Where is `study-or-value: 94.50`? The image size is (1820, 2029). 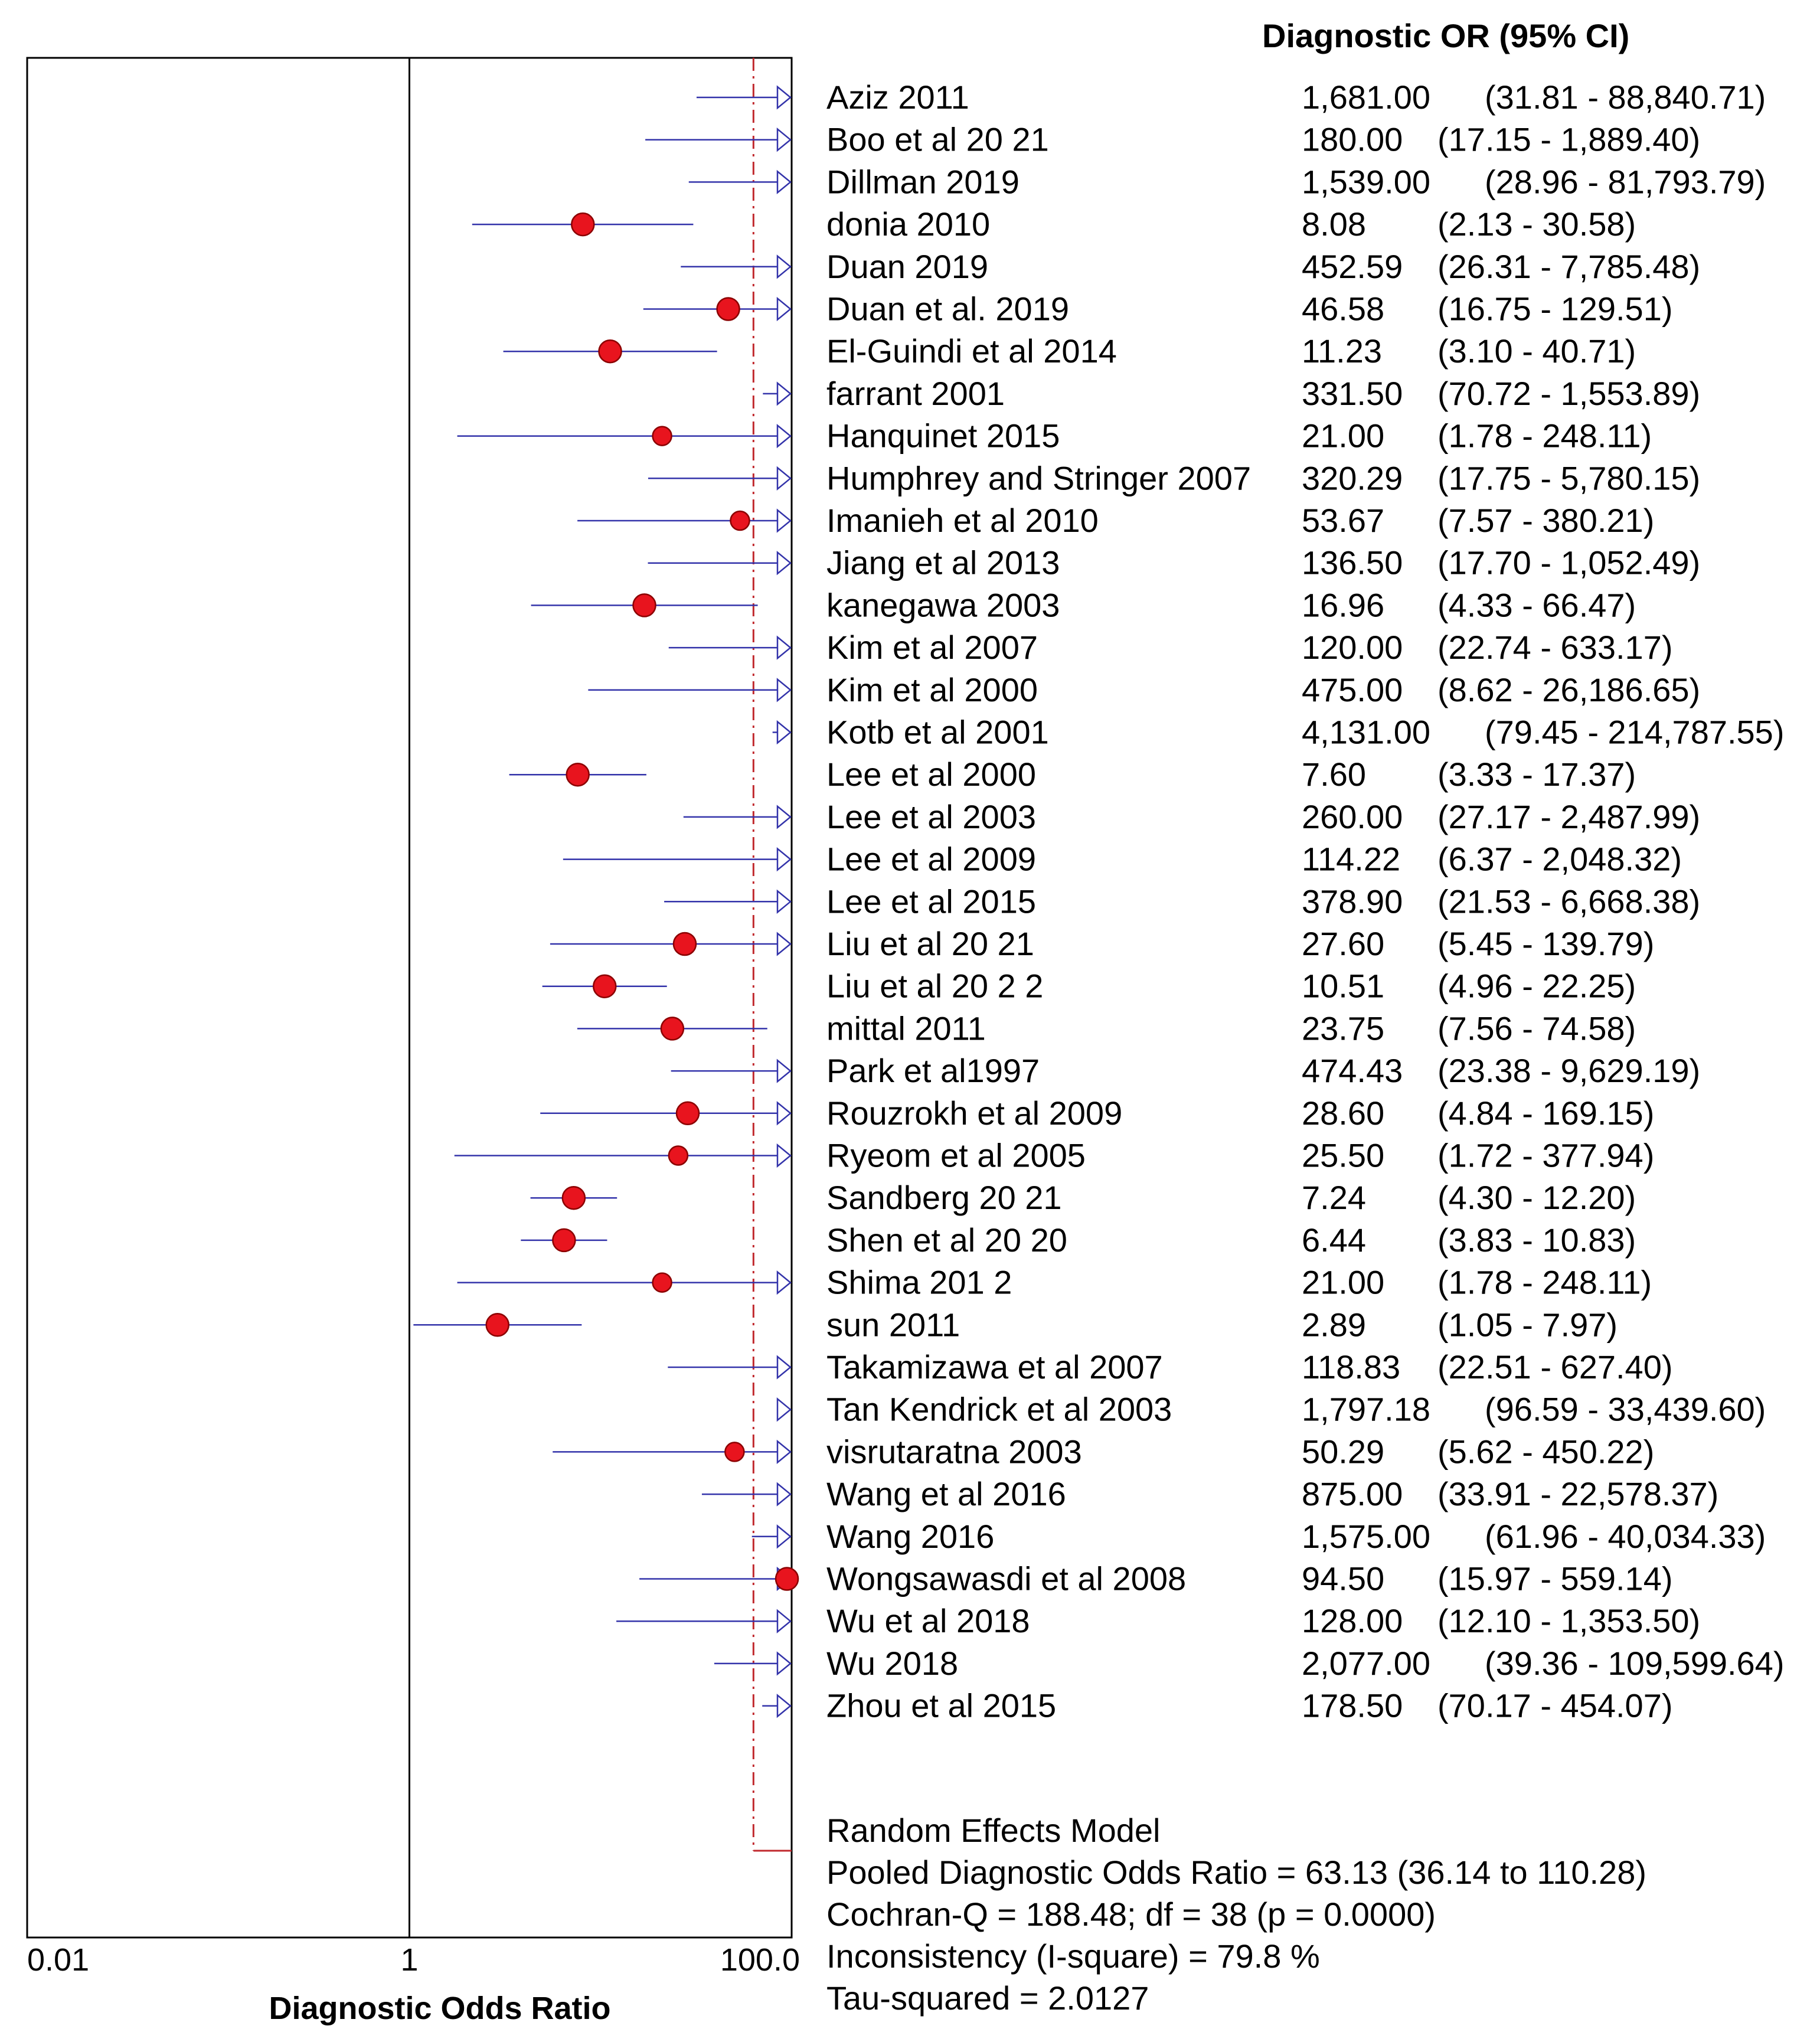 study-or-value: 94.50 is located at coordinates (1343, 1579).